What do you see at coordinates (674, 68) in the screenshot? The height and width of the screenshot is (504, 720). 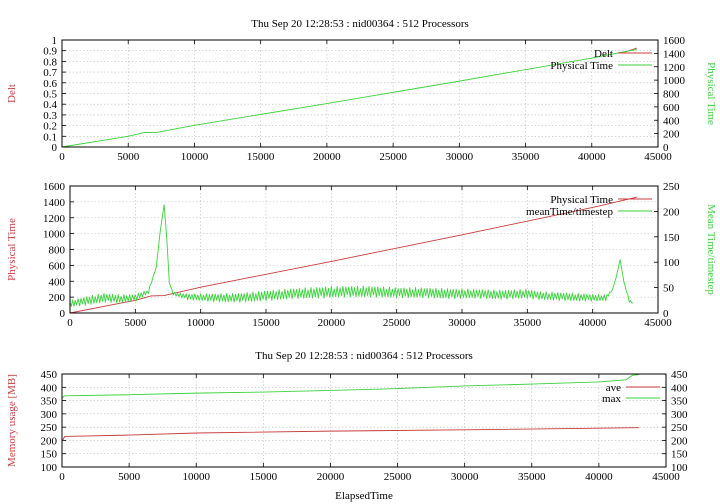 I see `y2-tick-label: 1200` at bounding box center [674, 68].